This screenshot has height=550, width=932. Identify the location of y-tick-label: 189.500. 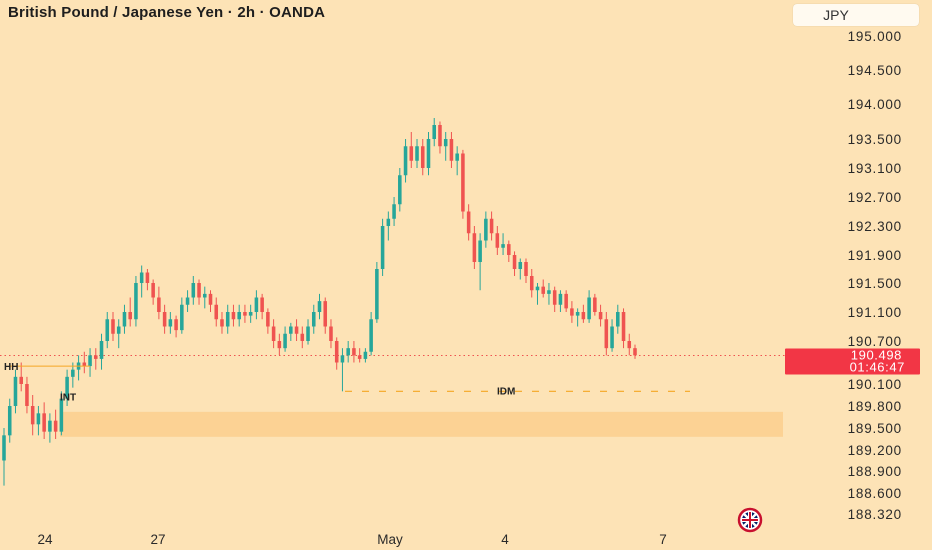
(875, 428).